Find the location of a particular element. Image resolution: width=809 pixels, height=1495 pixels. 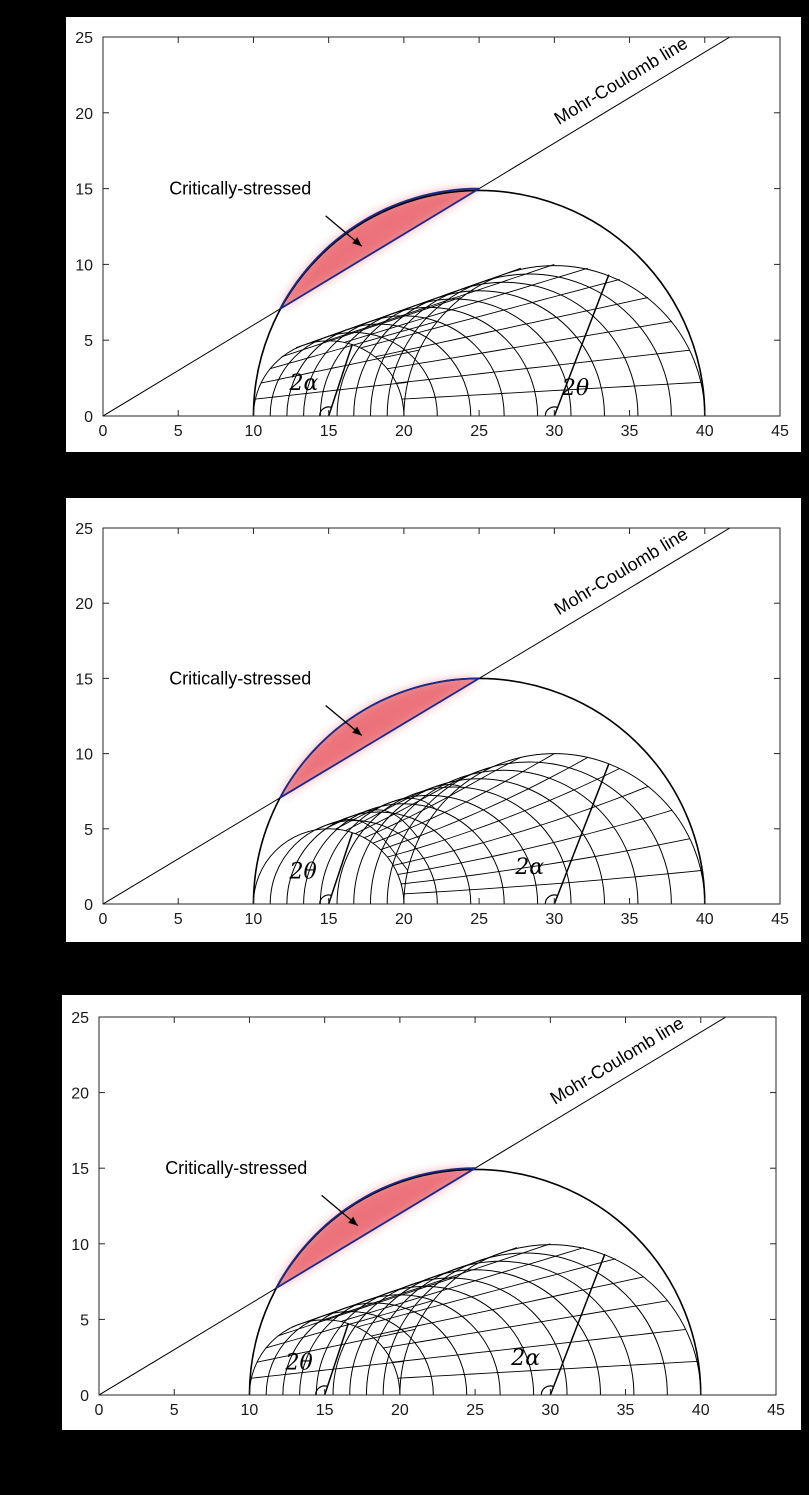

y-tick-label: 5 is located at coordinates (84, 1320).